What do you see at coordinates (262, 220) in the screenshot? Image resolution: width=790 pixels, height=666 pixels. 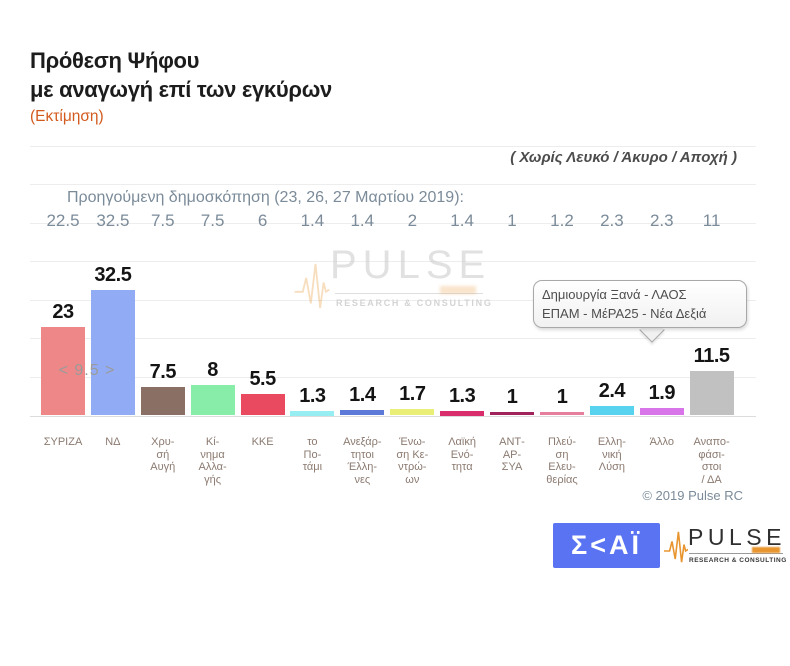 I see `prev-value: 6` at bounding box center [262, 220].